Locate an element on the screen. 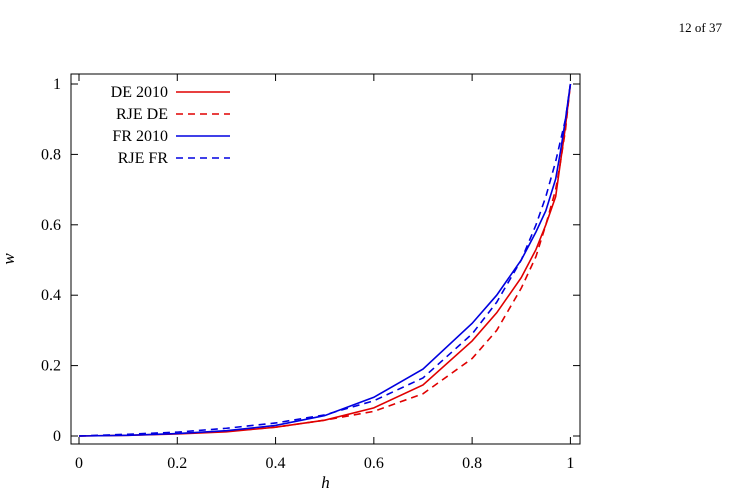 The width and height of the screenshot is (742, 500). page-number: 12 of 37 is located at coordinates (700, 27).